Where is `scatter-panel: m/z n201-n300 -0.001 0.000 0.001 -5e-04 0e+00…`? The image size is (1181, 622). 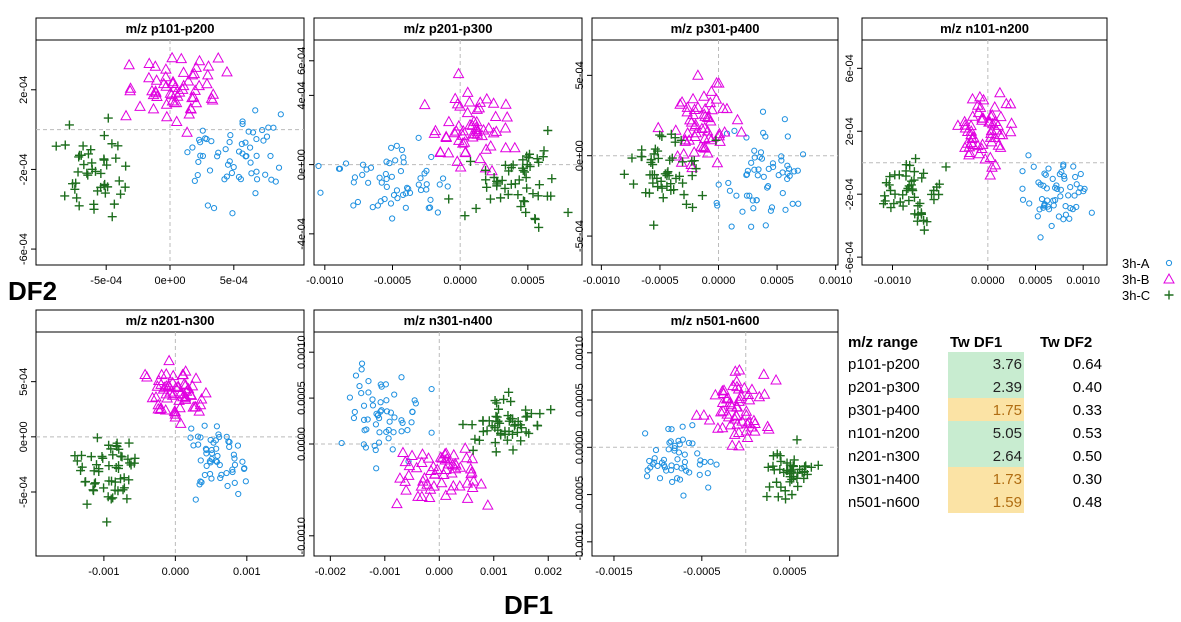
scatter-panel: m/z n201-n300 -0.001 0.000 0.001 -5e-04 0e+00… is located at coordinates (161, 443).